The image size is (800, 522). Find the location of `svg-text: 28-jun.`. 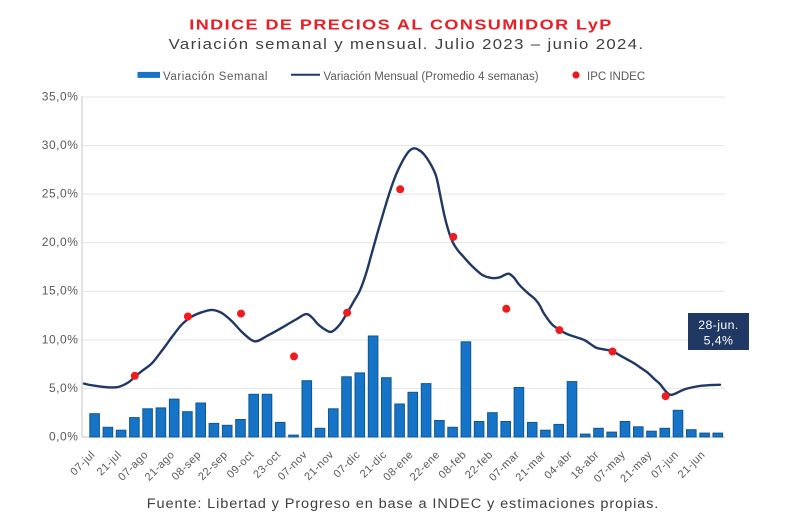

svg-text: 28-jun. is located at coordinates (718, 325).